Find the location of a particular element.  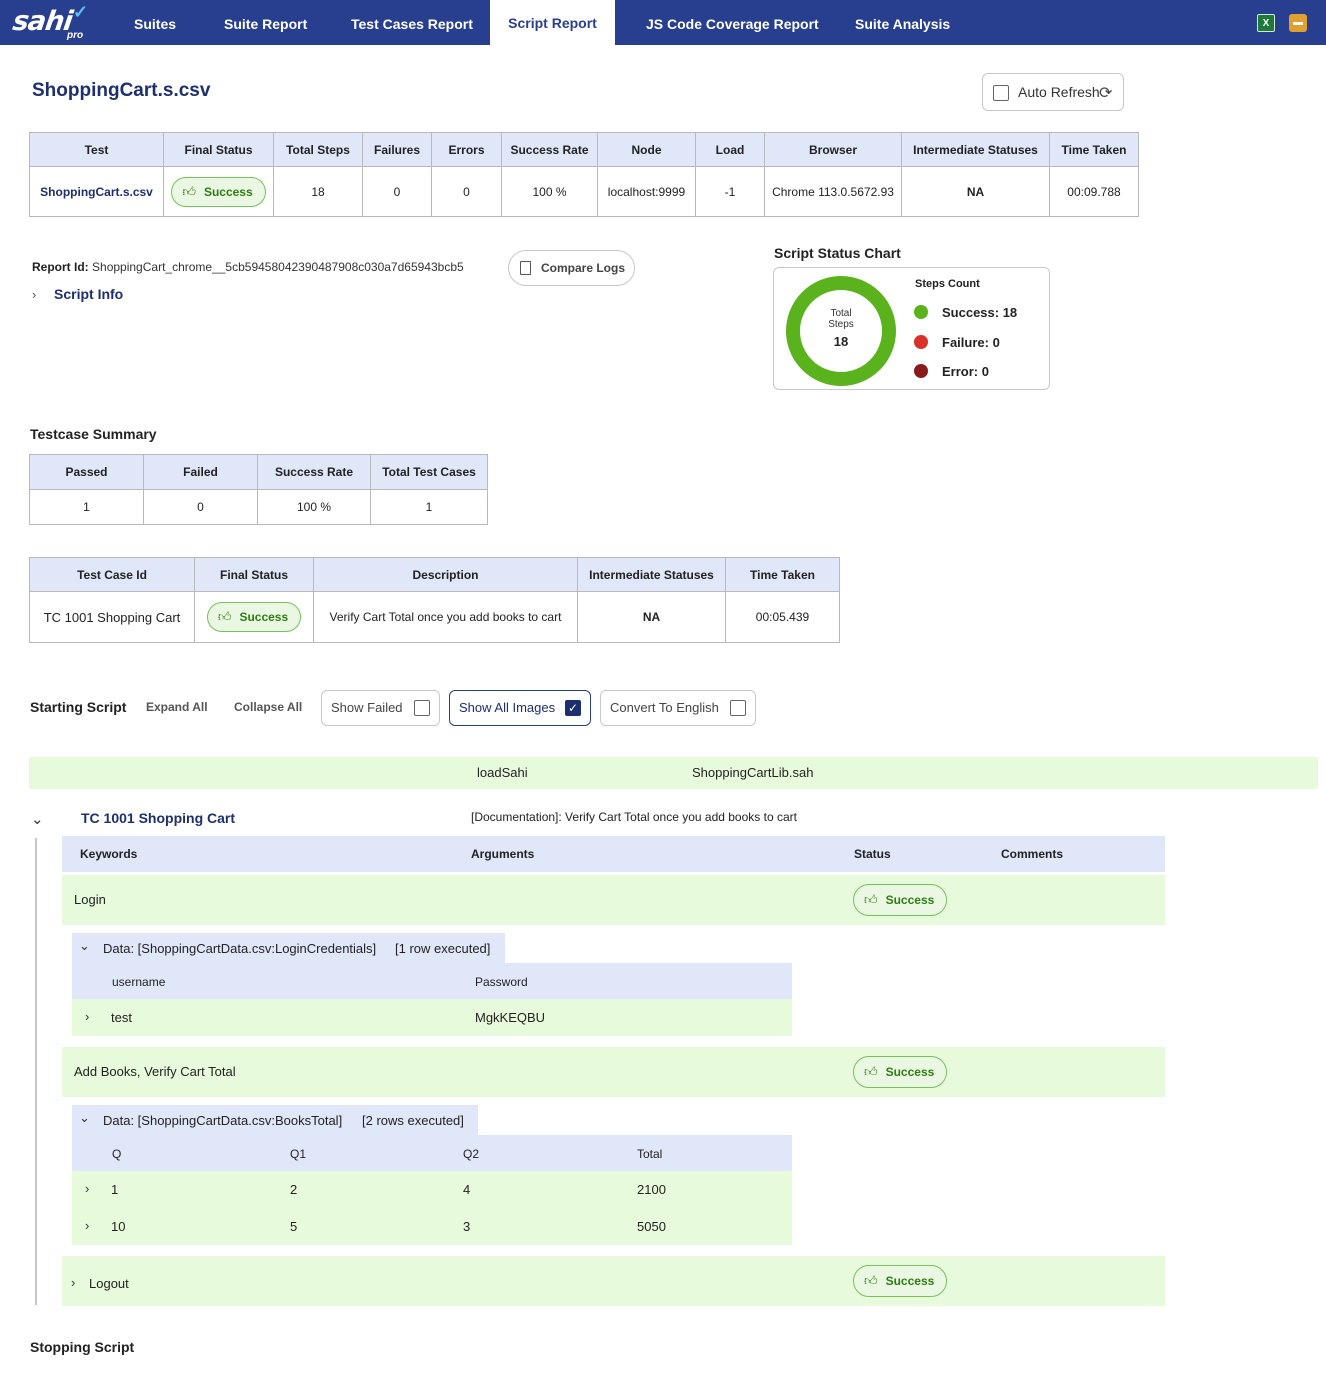

col-test-case-id: Test Case Id is located at coordinates (112, 574).